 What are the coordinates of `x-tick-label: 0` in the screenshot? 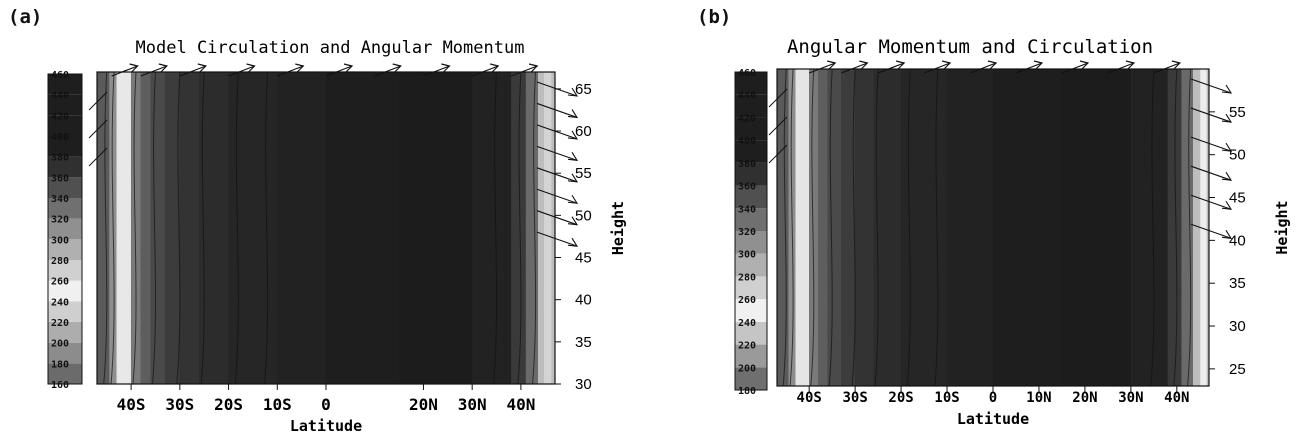 It's located at (326, 404).